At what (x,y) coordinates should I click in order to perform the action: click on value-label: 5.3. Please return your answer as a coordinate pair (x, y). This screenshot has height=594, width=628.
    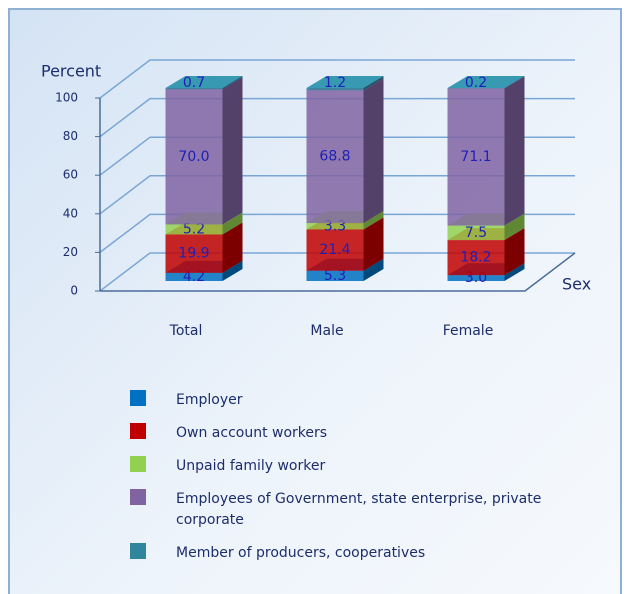
    Looking at the image, I should click on (335, 276).